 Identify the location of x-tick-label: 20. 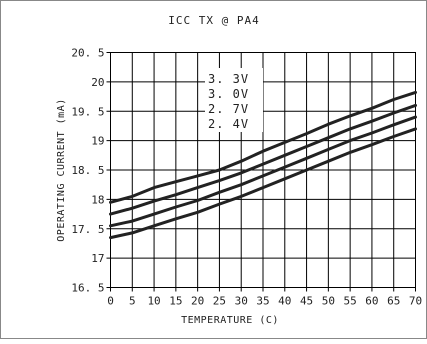
(197, 301).